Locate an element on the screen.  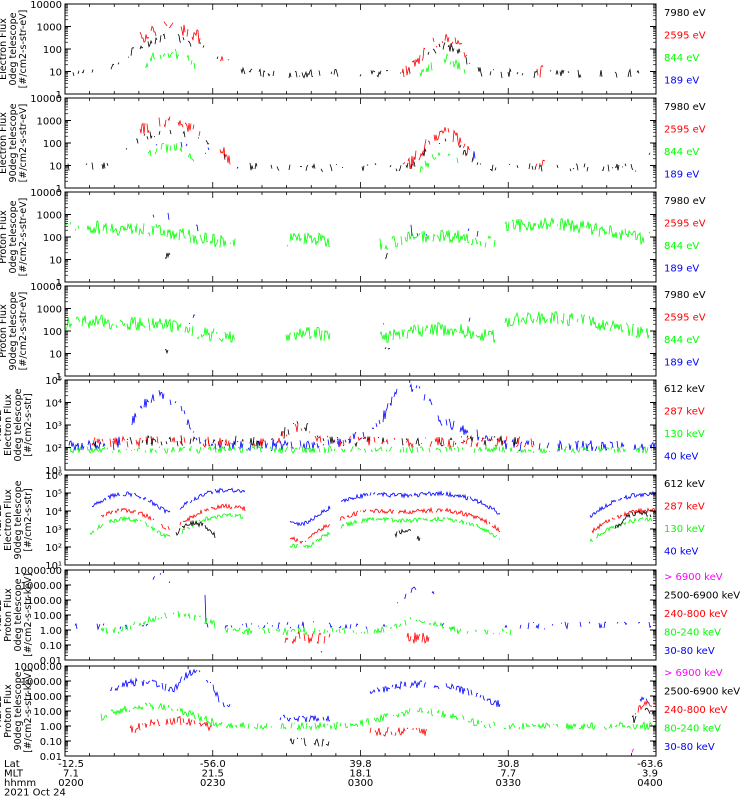
legend-entry: 130 keV is located at coordinates (684, 434).